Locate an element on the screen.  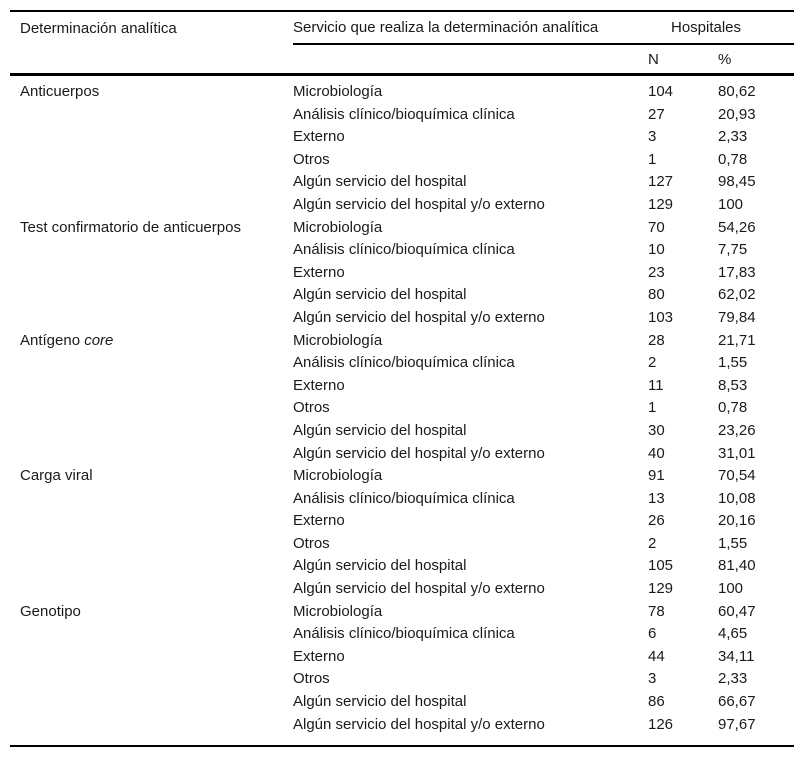
n-cell: 103 is located at coordinates (661, 317).